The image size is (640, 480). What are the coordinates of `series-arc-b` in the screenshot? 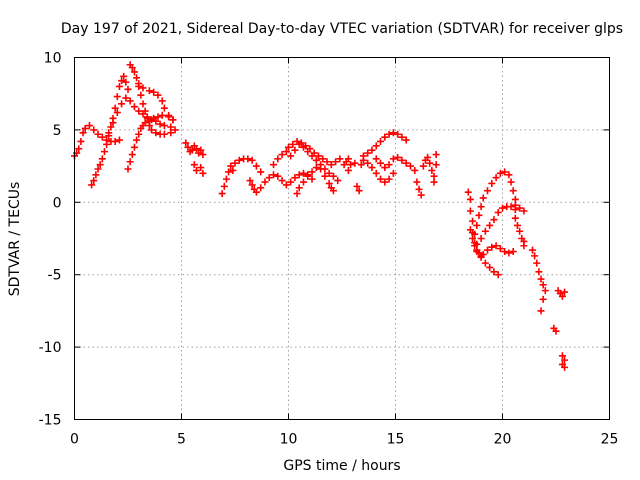 It's located at (110, 130).